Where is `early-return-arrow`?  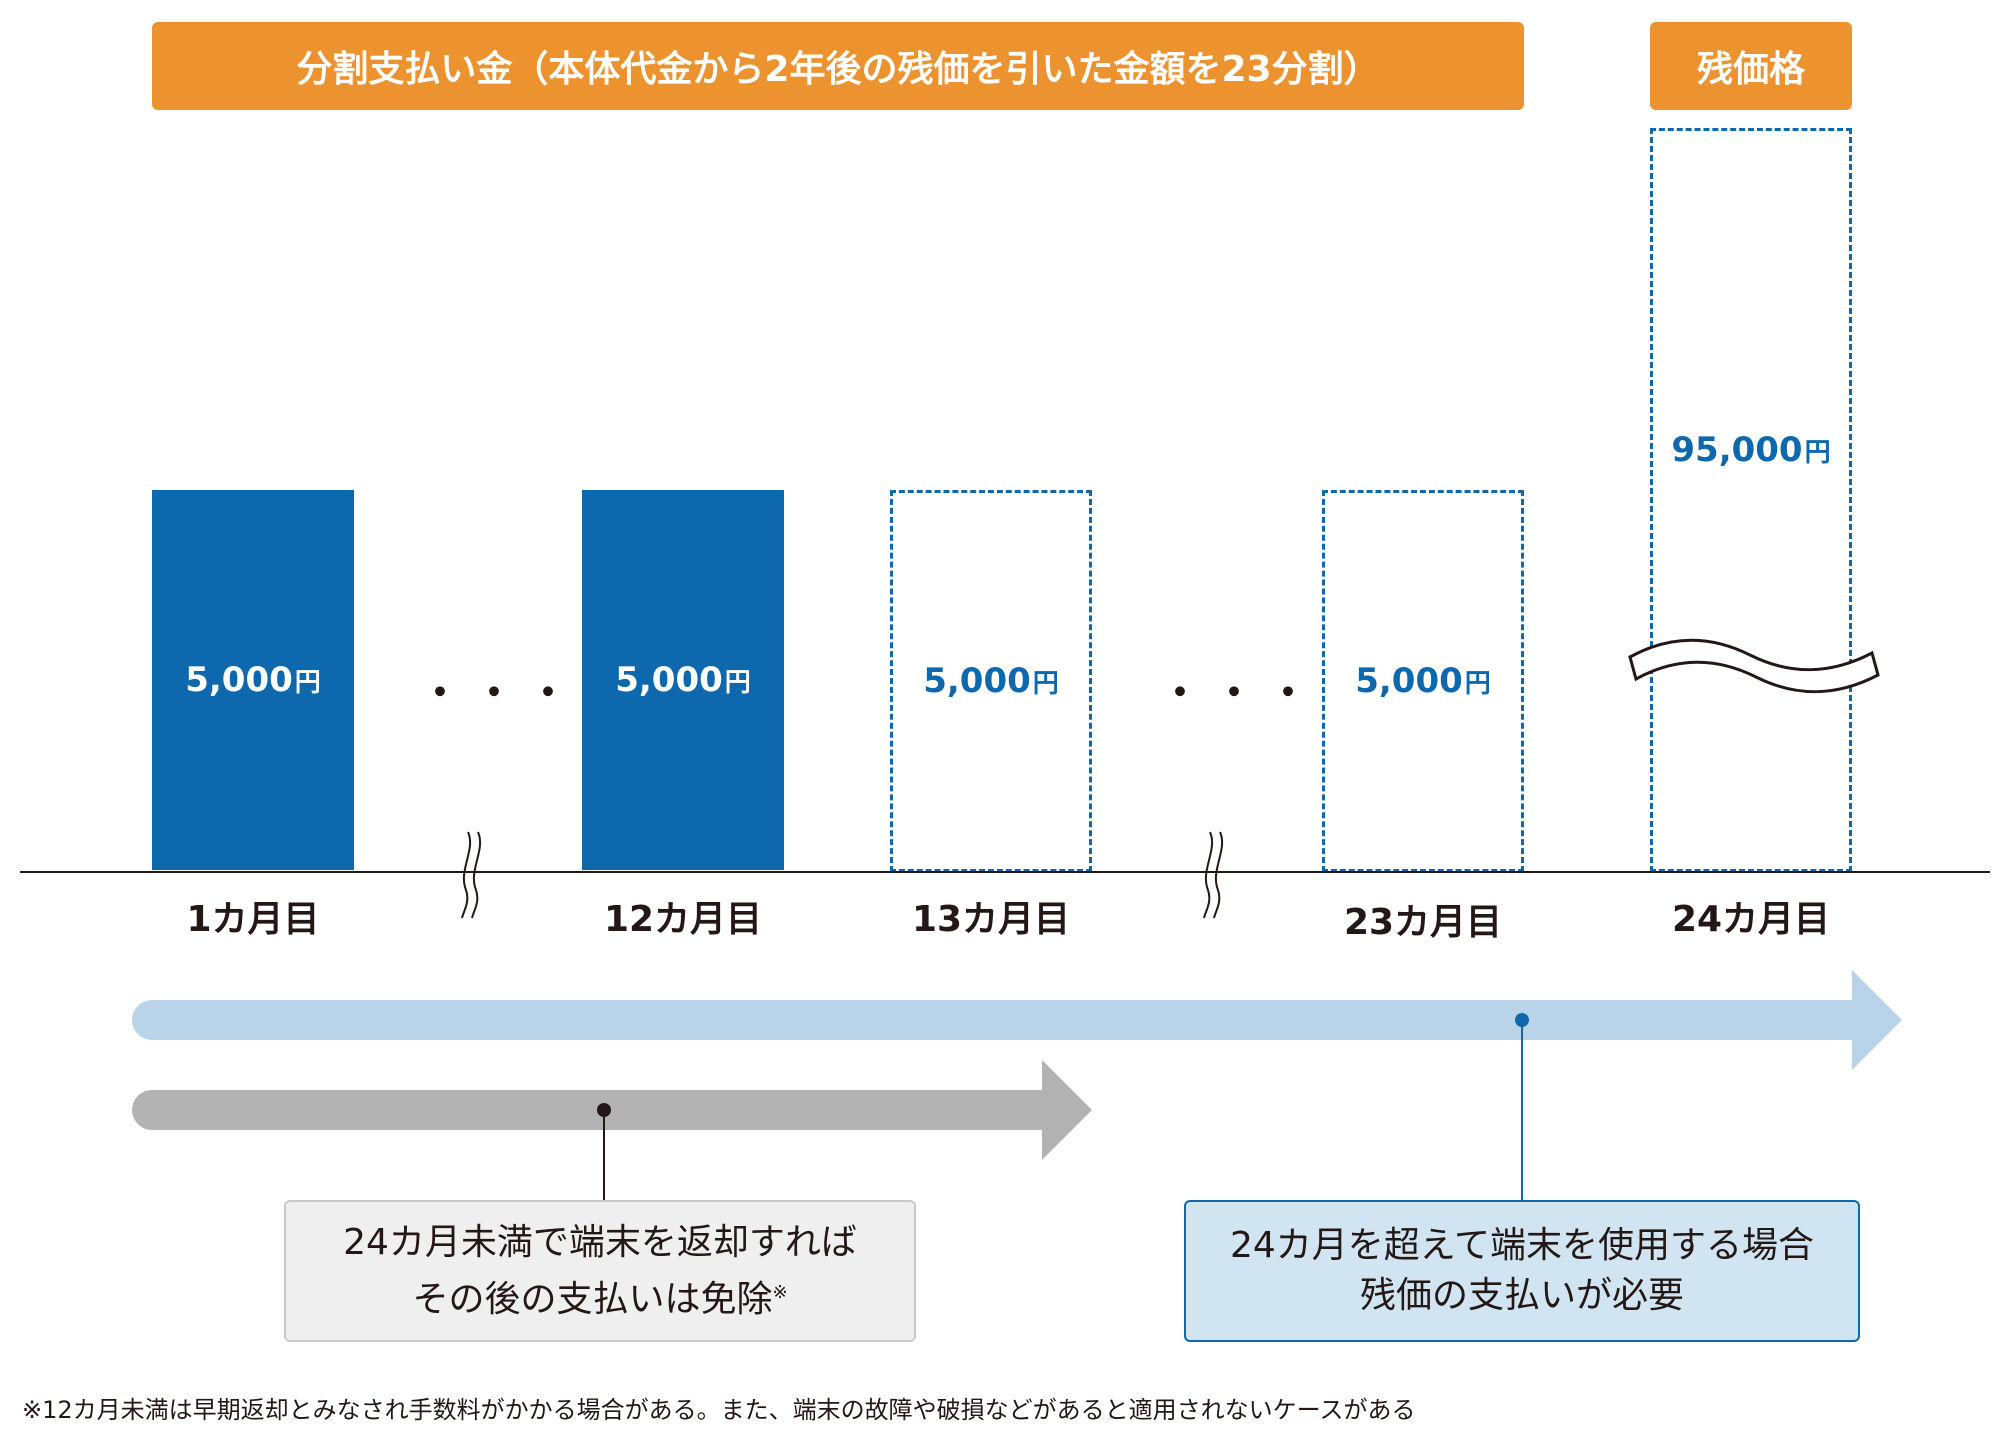
early-return-arrow is located at coordinates (612, 1110).